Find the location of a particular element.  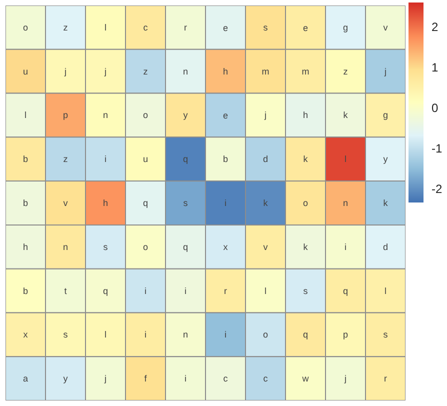

color-bar-label: 1 is located at coordinates (435, 67).